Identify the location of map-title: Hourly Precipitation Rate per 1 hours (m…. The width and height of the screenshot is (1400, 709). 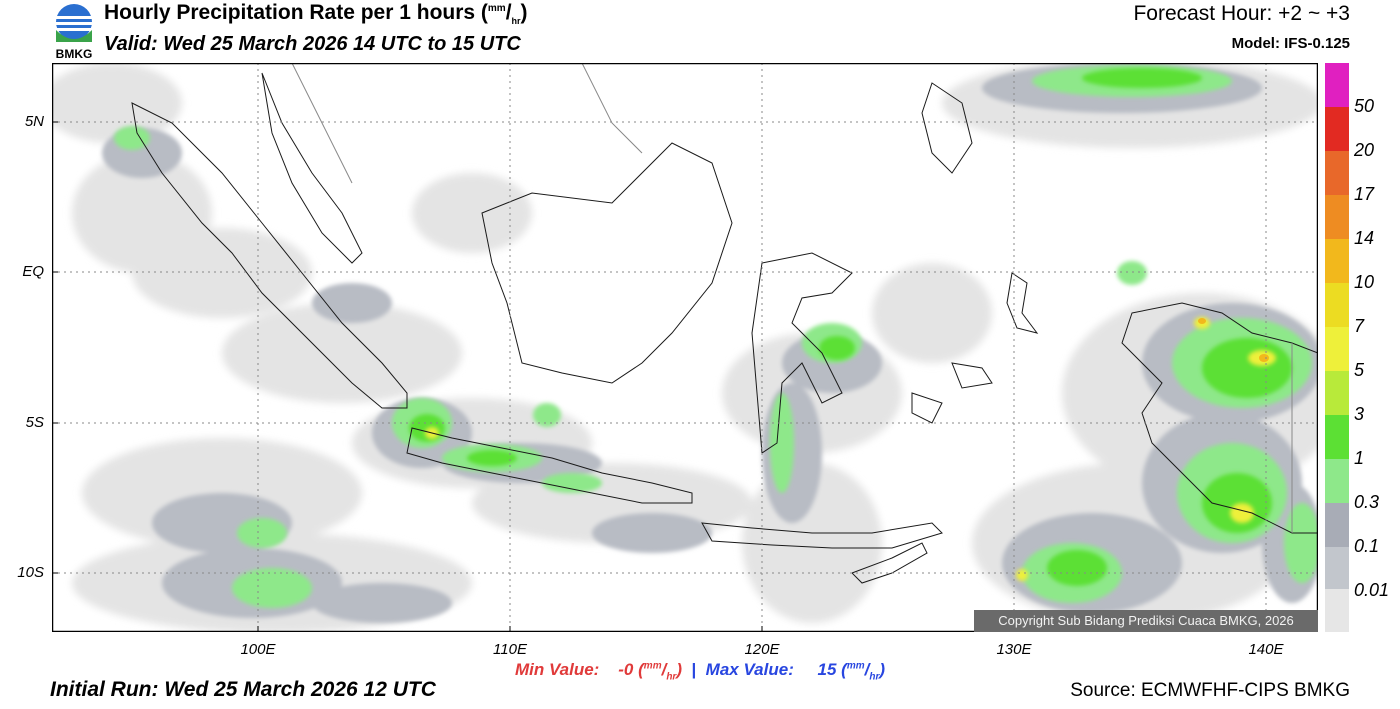
(316, 14).